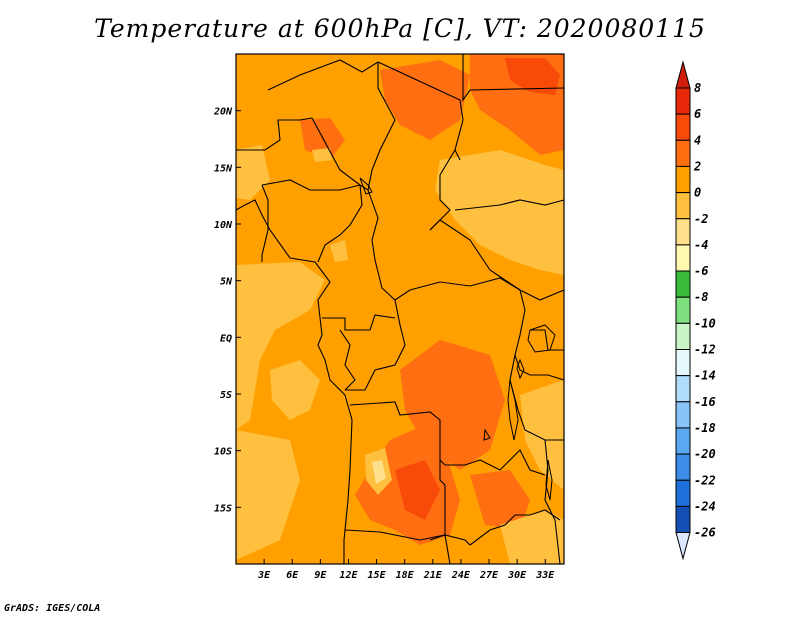 This screenshot has width=800, height=618. I want to click on colorbar-label: -16, so click(705, 402).